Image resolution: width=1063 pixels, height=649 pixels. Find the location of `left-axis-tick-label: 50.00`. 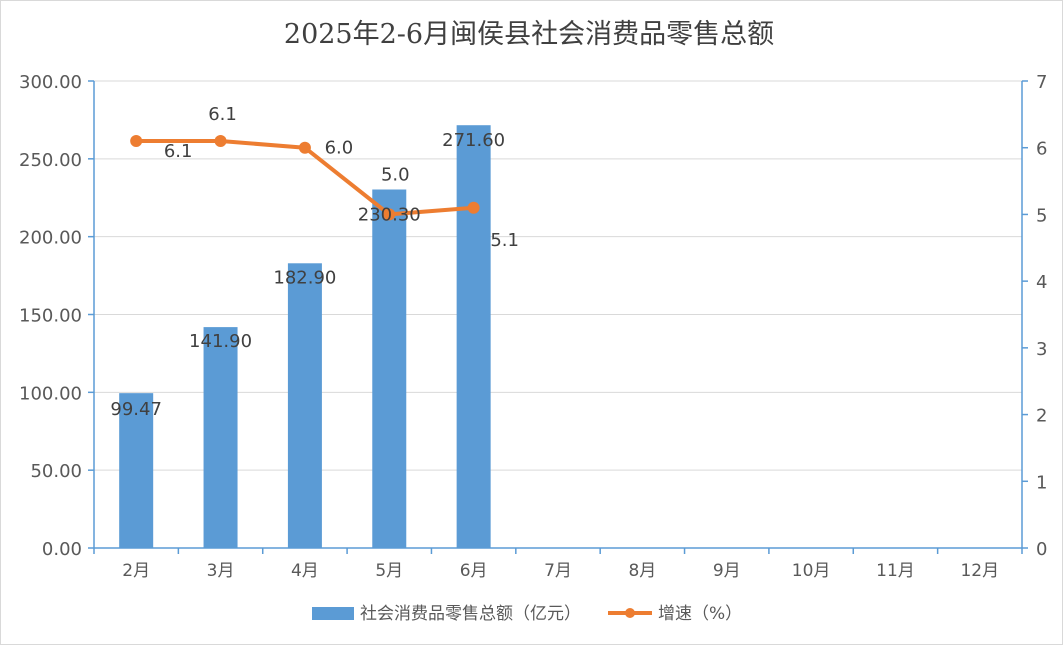

left-axis-tick-label: 50.00 is located at coordinates (56, 471).